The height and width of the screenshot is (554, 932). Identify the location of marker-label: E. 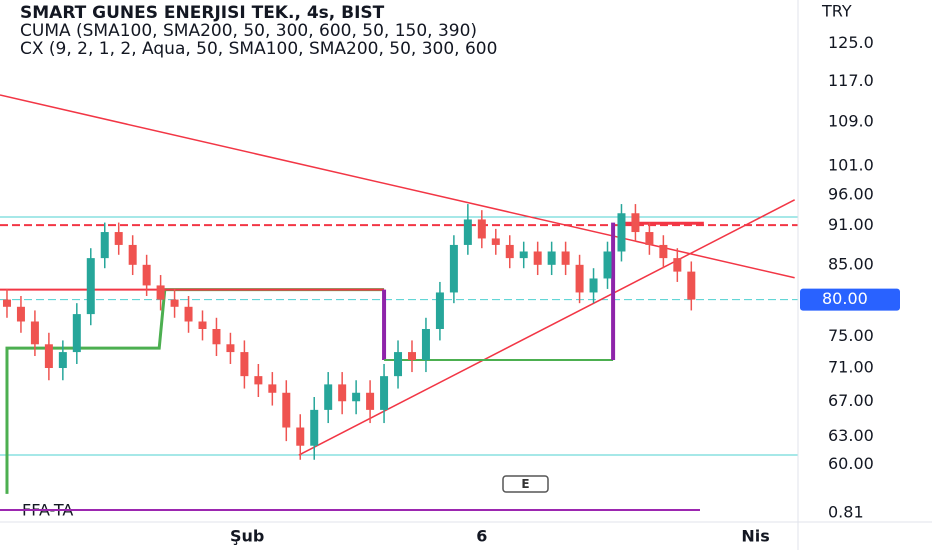
(525, 484).